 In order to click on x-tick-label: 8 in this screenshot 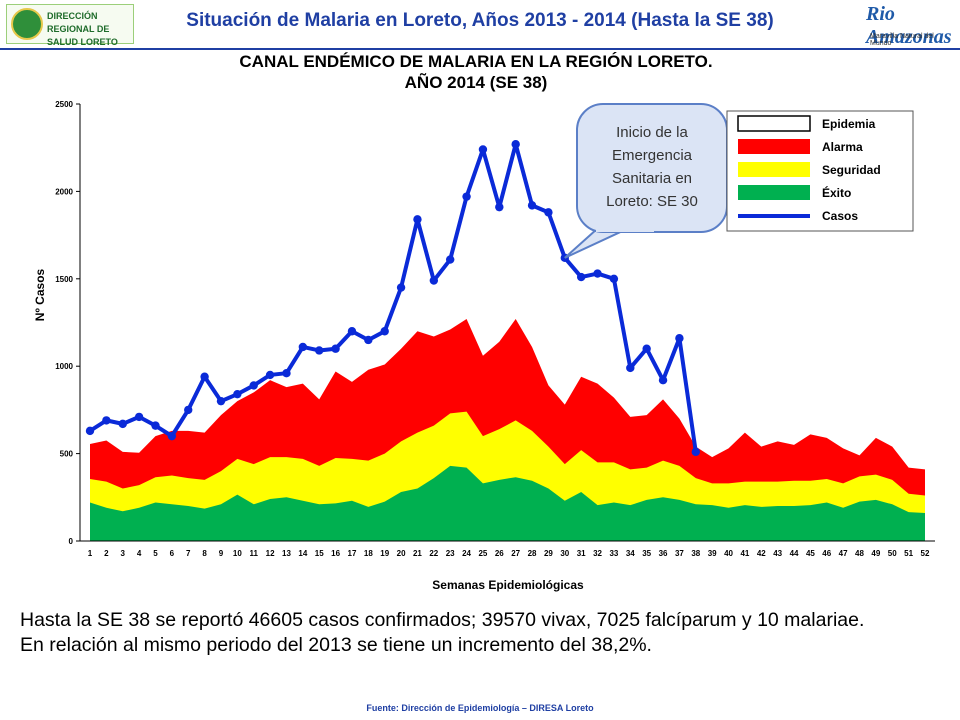, I will do `click(204, 553)`.